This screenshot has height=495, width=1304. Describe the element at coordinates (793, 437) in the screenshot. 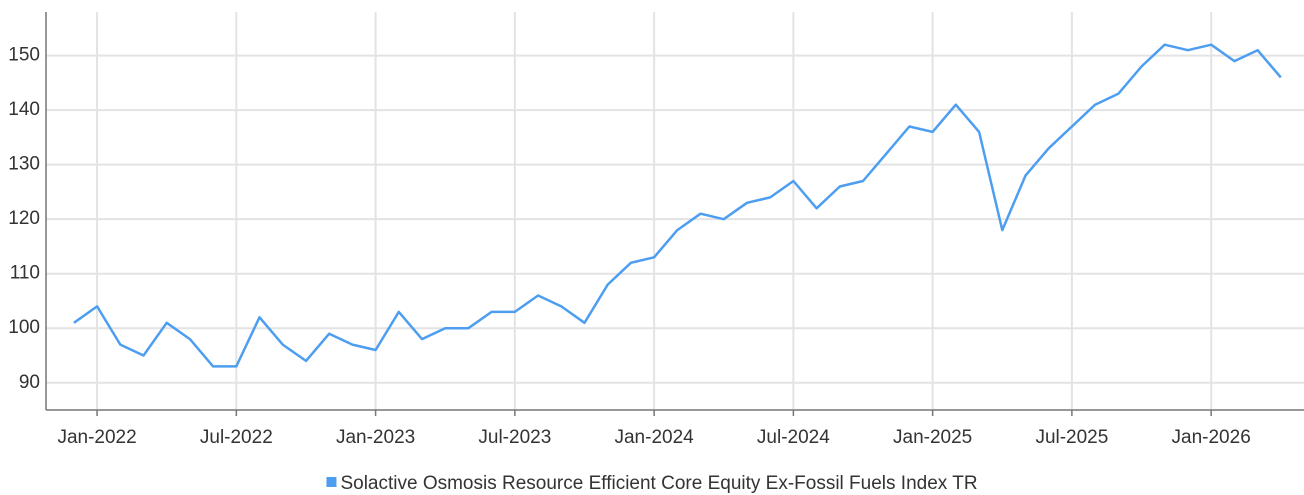

I see `x-tick-label: Jul-2024` at that location.